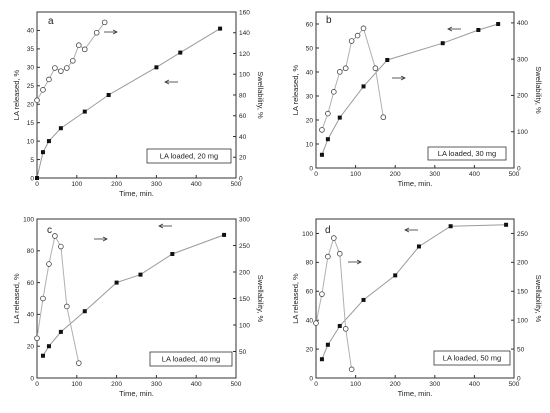 This screenshot has height=413, width=550. I want to click on y-right-tick-label: 80, so click(243, 95).